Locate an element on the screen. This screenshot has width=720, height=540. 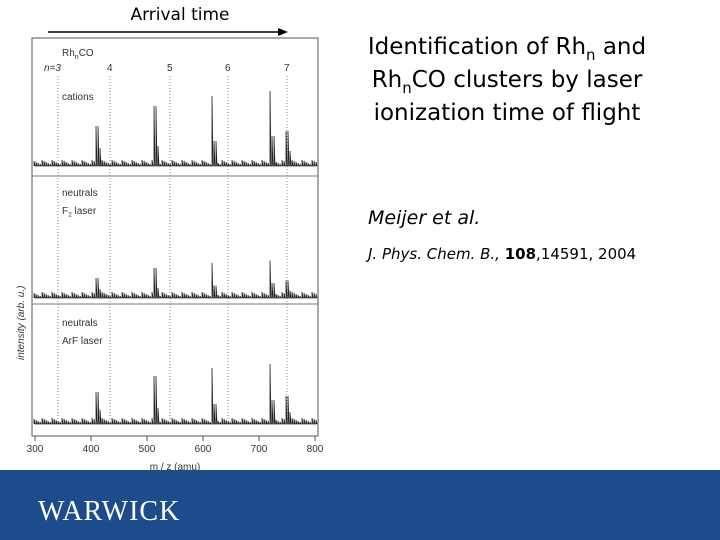
x-tick-label: 400 is located at coordinates (91, 449).